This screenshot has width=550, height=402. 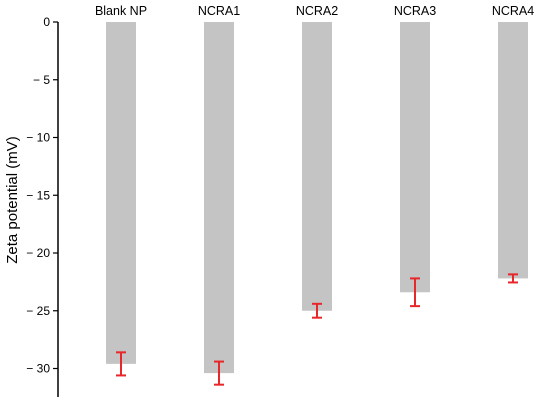 What do you see at coordinates (38, 311) in the screenshot?
I see `y-tick-label: − 25` at bounding box center [38, 311].